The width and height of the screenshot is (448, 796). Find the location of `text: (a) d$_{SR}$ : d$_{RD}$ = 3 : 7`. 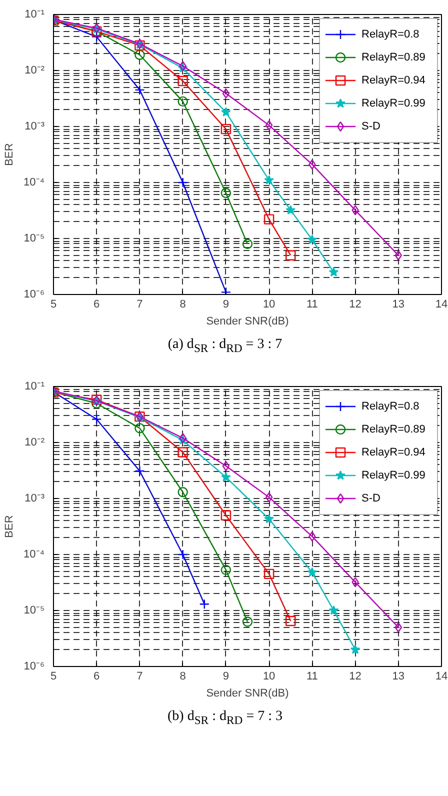

text: (a) d$_{SR}$ : d$_{RD}$ = 3 : 7 is located at coordinates (225, 346).